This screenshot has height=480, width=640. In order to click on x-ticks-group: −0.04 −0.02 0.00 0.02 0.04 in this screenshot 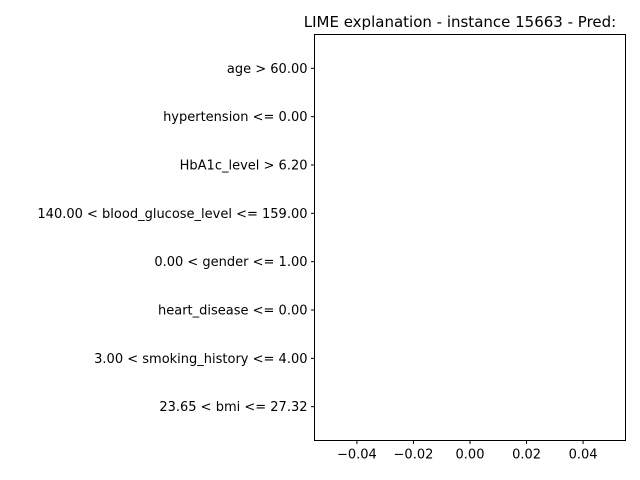, I will do `click(467, 451)`.